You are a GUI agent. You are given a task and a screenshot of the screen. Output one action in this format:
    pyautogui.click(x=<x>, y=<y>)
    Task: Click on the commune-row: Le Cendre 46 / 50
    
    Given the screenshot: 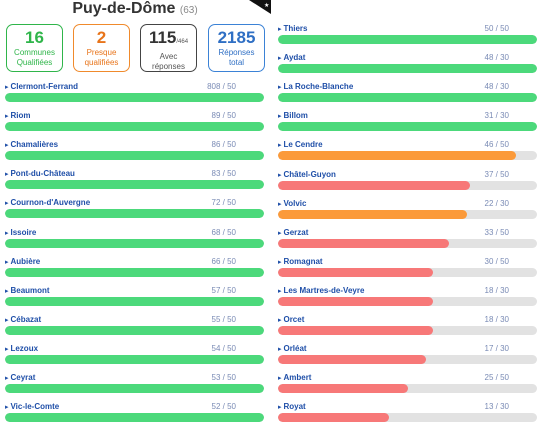 What is the action you would take?
    pyautogui.click(x=407, y=151)
    